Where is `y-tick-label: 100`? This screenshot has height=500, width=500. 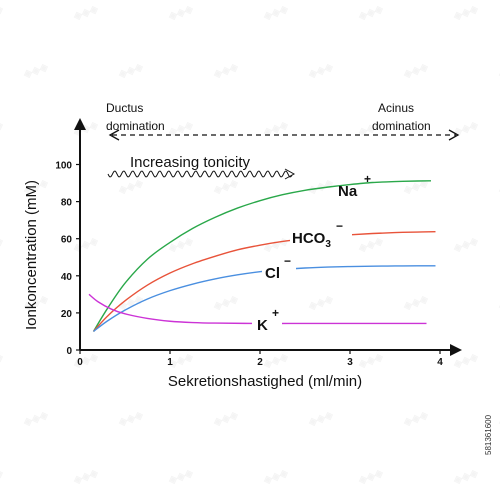 y-tick-label: 100 is located at coordinates (63, 166).